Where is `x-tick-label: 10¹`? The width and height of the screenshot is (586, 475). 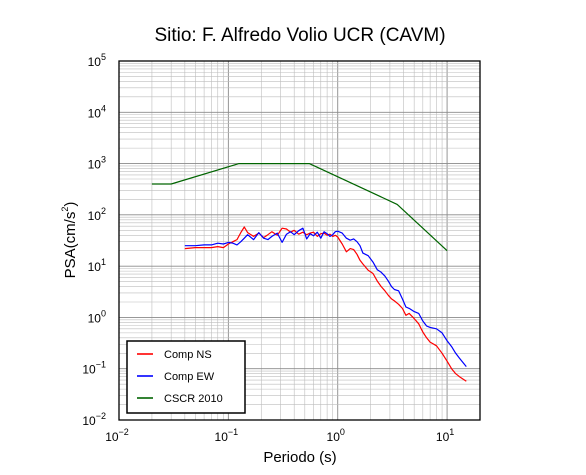
x-tick-label: 10¹ is located at coordinates (445, 435).